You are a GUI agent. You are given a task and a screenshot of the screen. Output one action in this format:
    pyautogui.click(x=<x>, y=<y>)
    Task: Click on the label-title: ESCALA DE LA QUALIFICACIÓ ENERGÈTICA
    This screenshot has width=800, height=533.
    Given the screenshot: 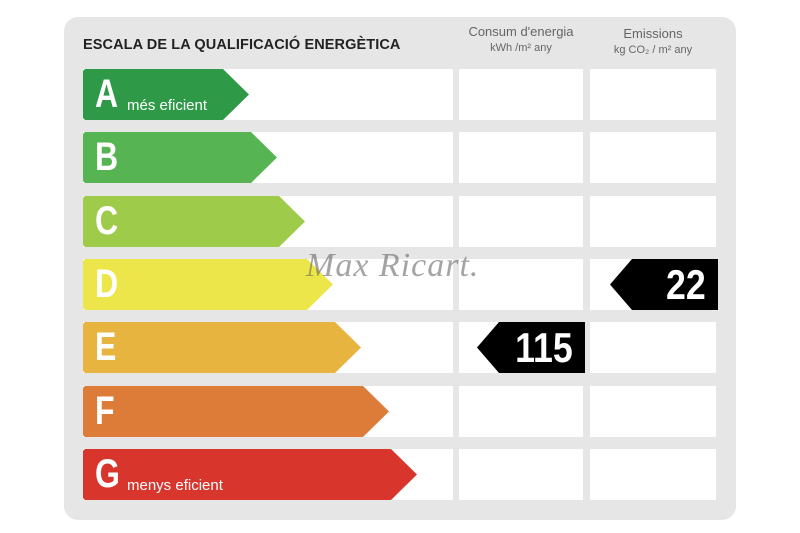 What is the action you would take?
    pyautogui.click(x=242, y=45)
    